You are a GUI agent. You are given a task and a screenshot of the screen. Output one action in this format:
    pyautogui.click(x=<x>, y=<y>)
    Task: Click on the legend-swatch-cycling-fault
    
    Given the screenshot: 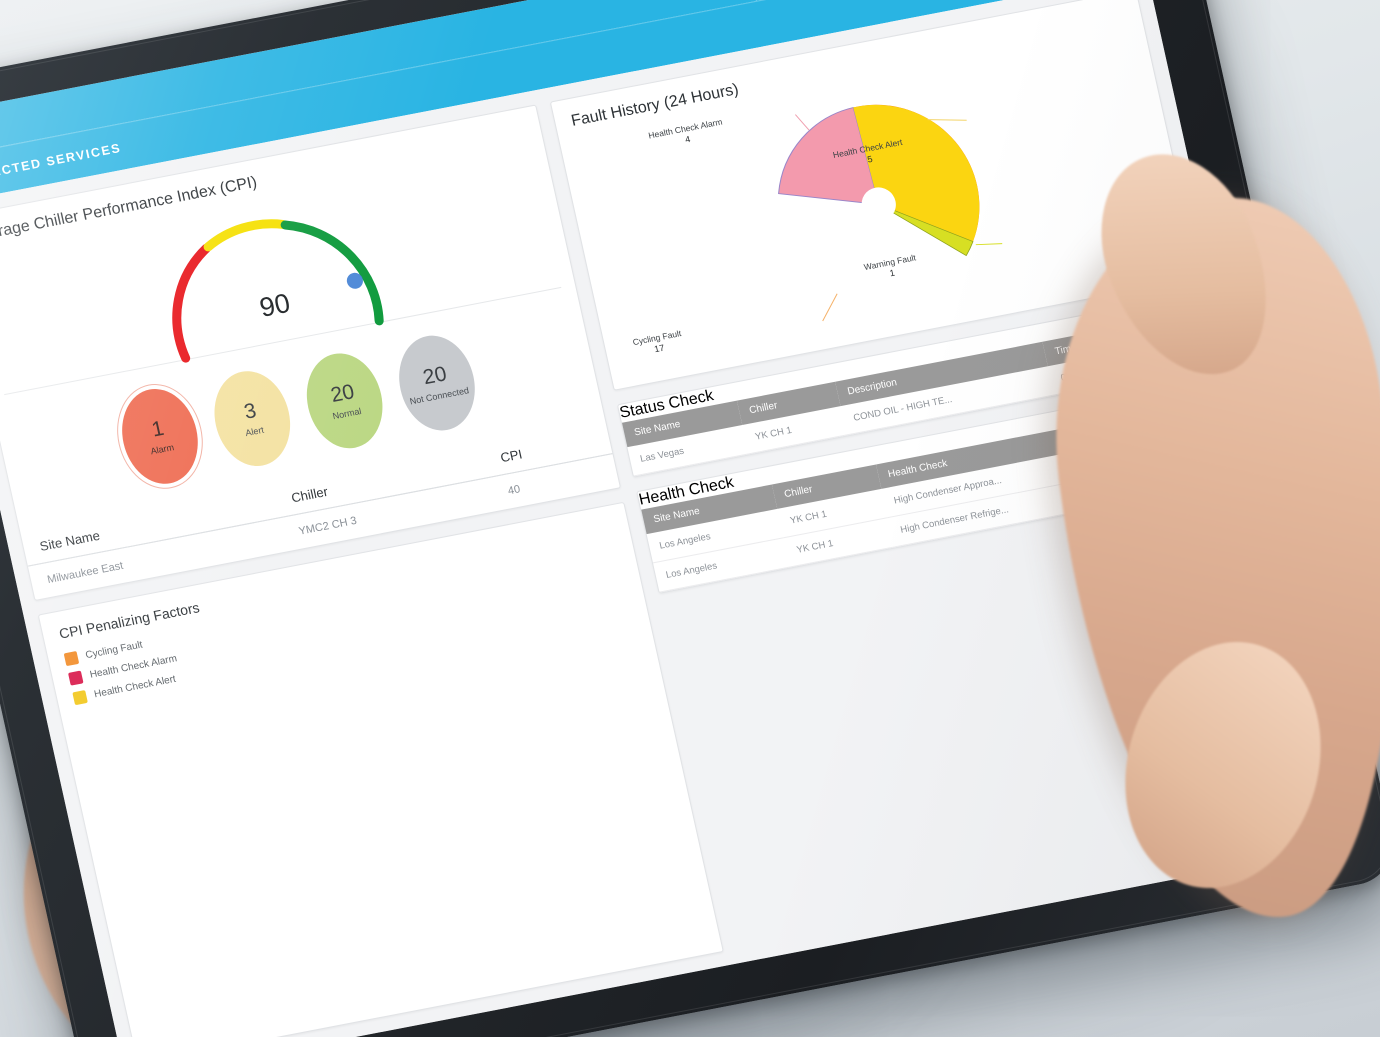 What is the action you would take?
    pyautogui.click(x=71, y=658)
    